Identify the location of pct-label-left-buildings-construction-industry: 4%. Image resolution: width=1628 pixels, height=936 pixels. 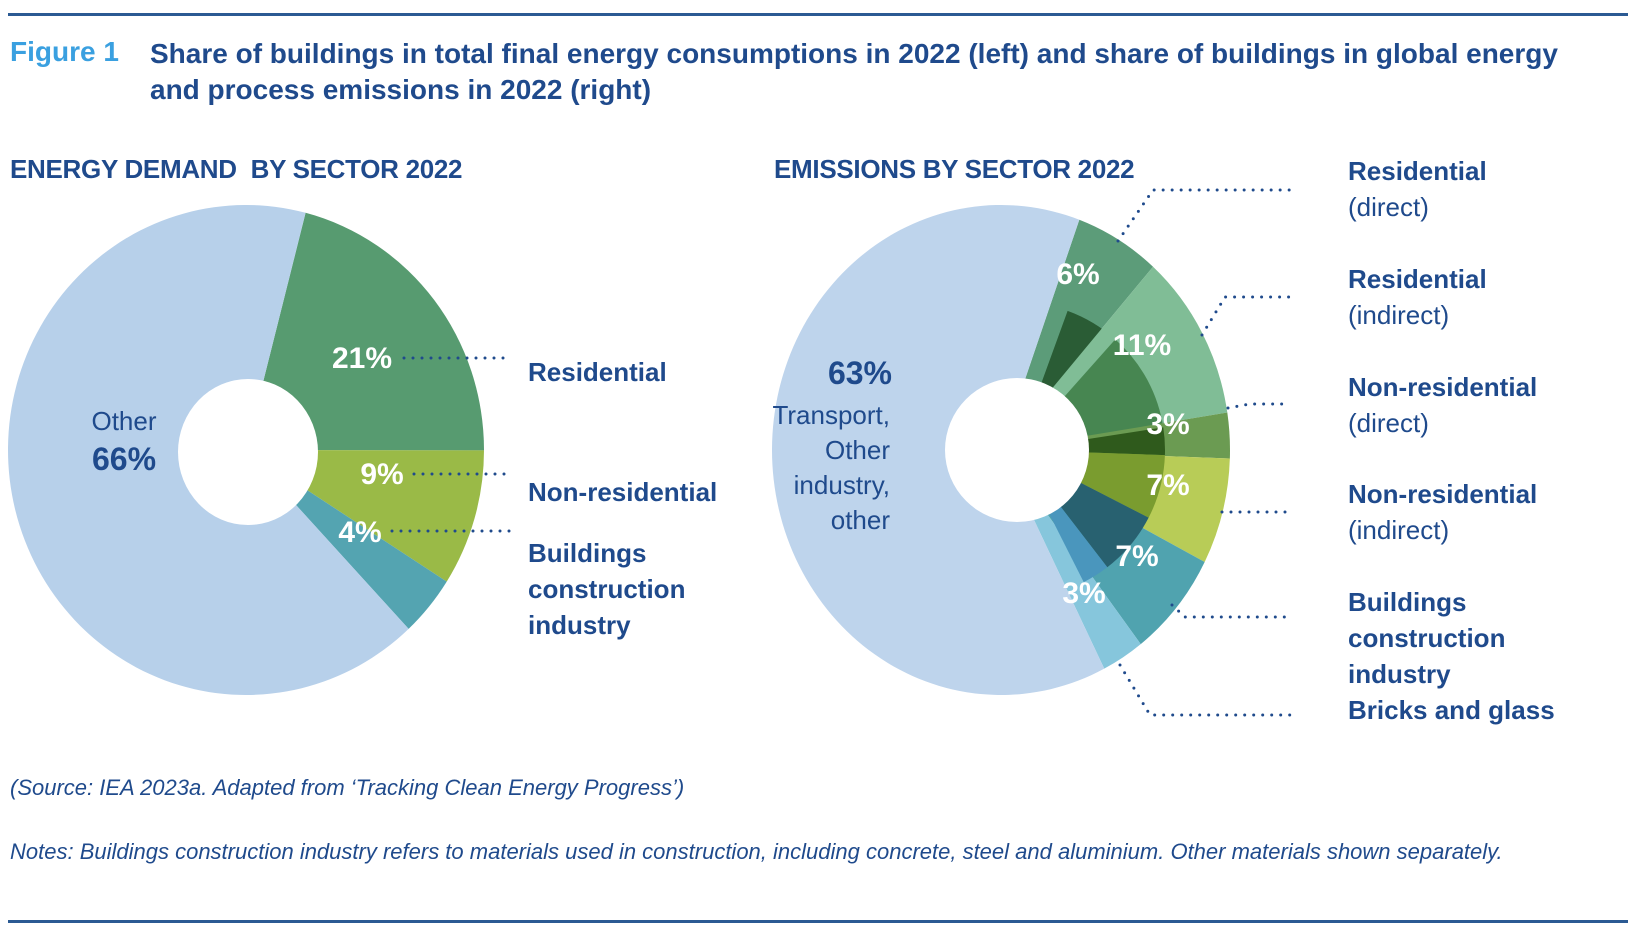
(359, 532).